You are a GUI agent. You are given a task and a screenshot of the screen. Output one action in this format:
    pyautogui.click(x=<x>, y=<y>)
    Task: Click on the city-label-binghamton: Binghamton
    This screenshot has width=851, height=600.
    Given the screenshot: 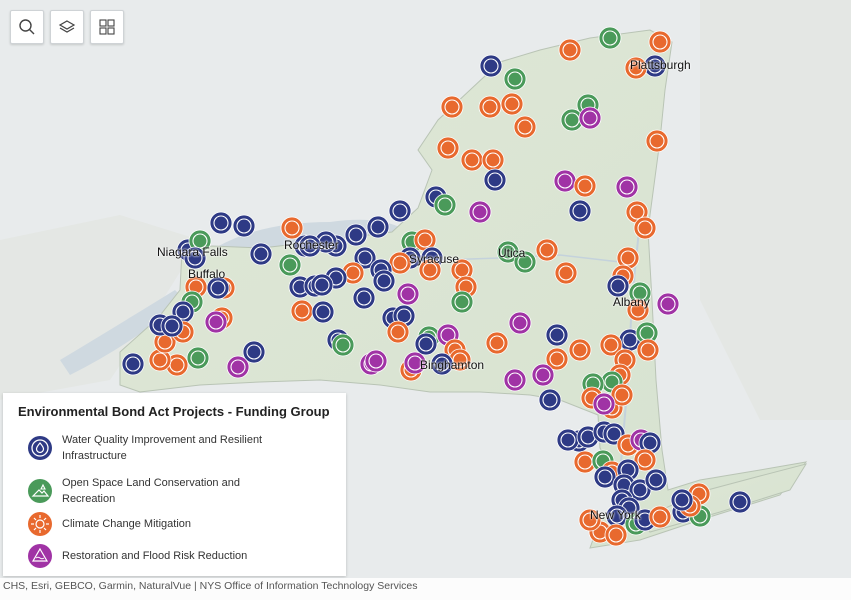 What is the action you would take?
    pyautogui.click(x=452, y=365)
    